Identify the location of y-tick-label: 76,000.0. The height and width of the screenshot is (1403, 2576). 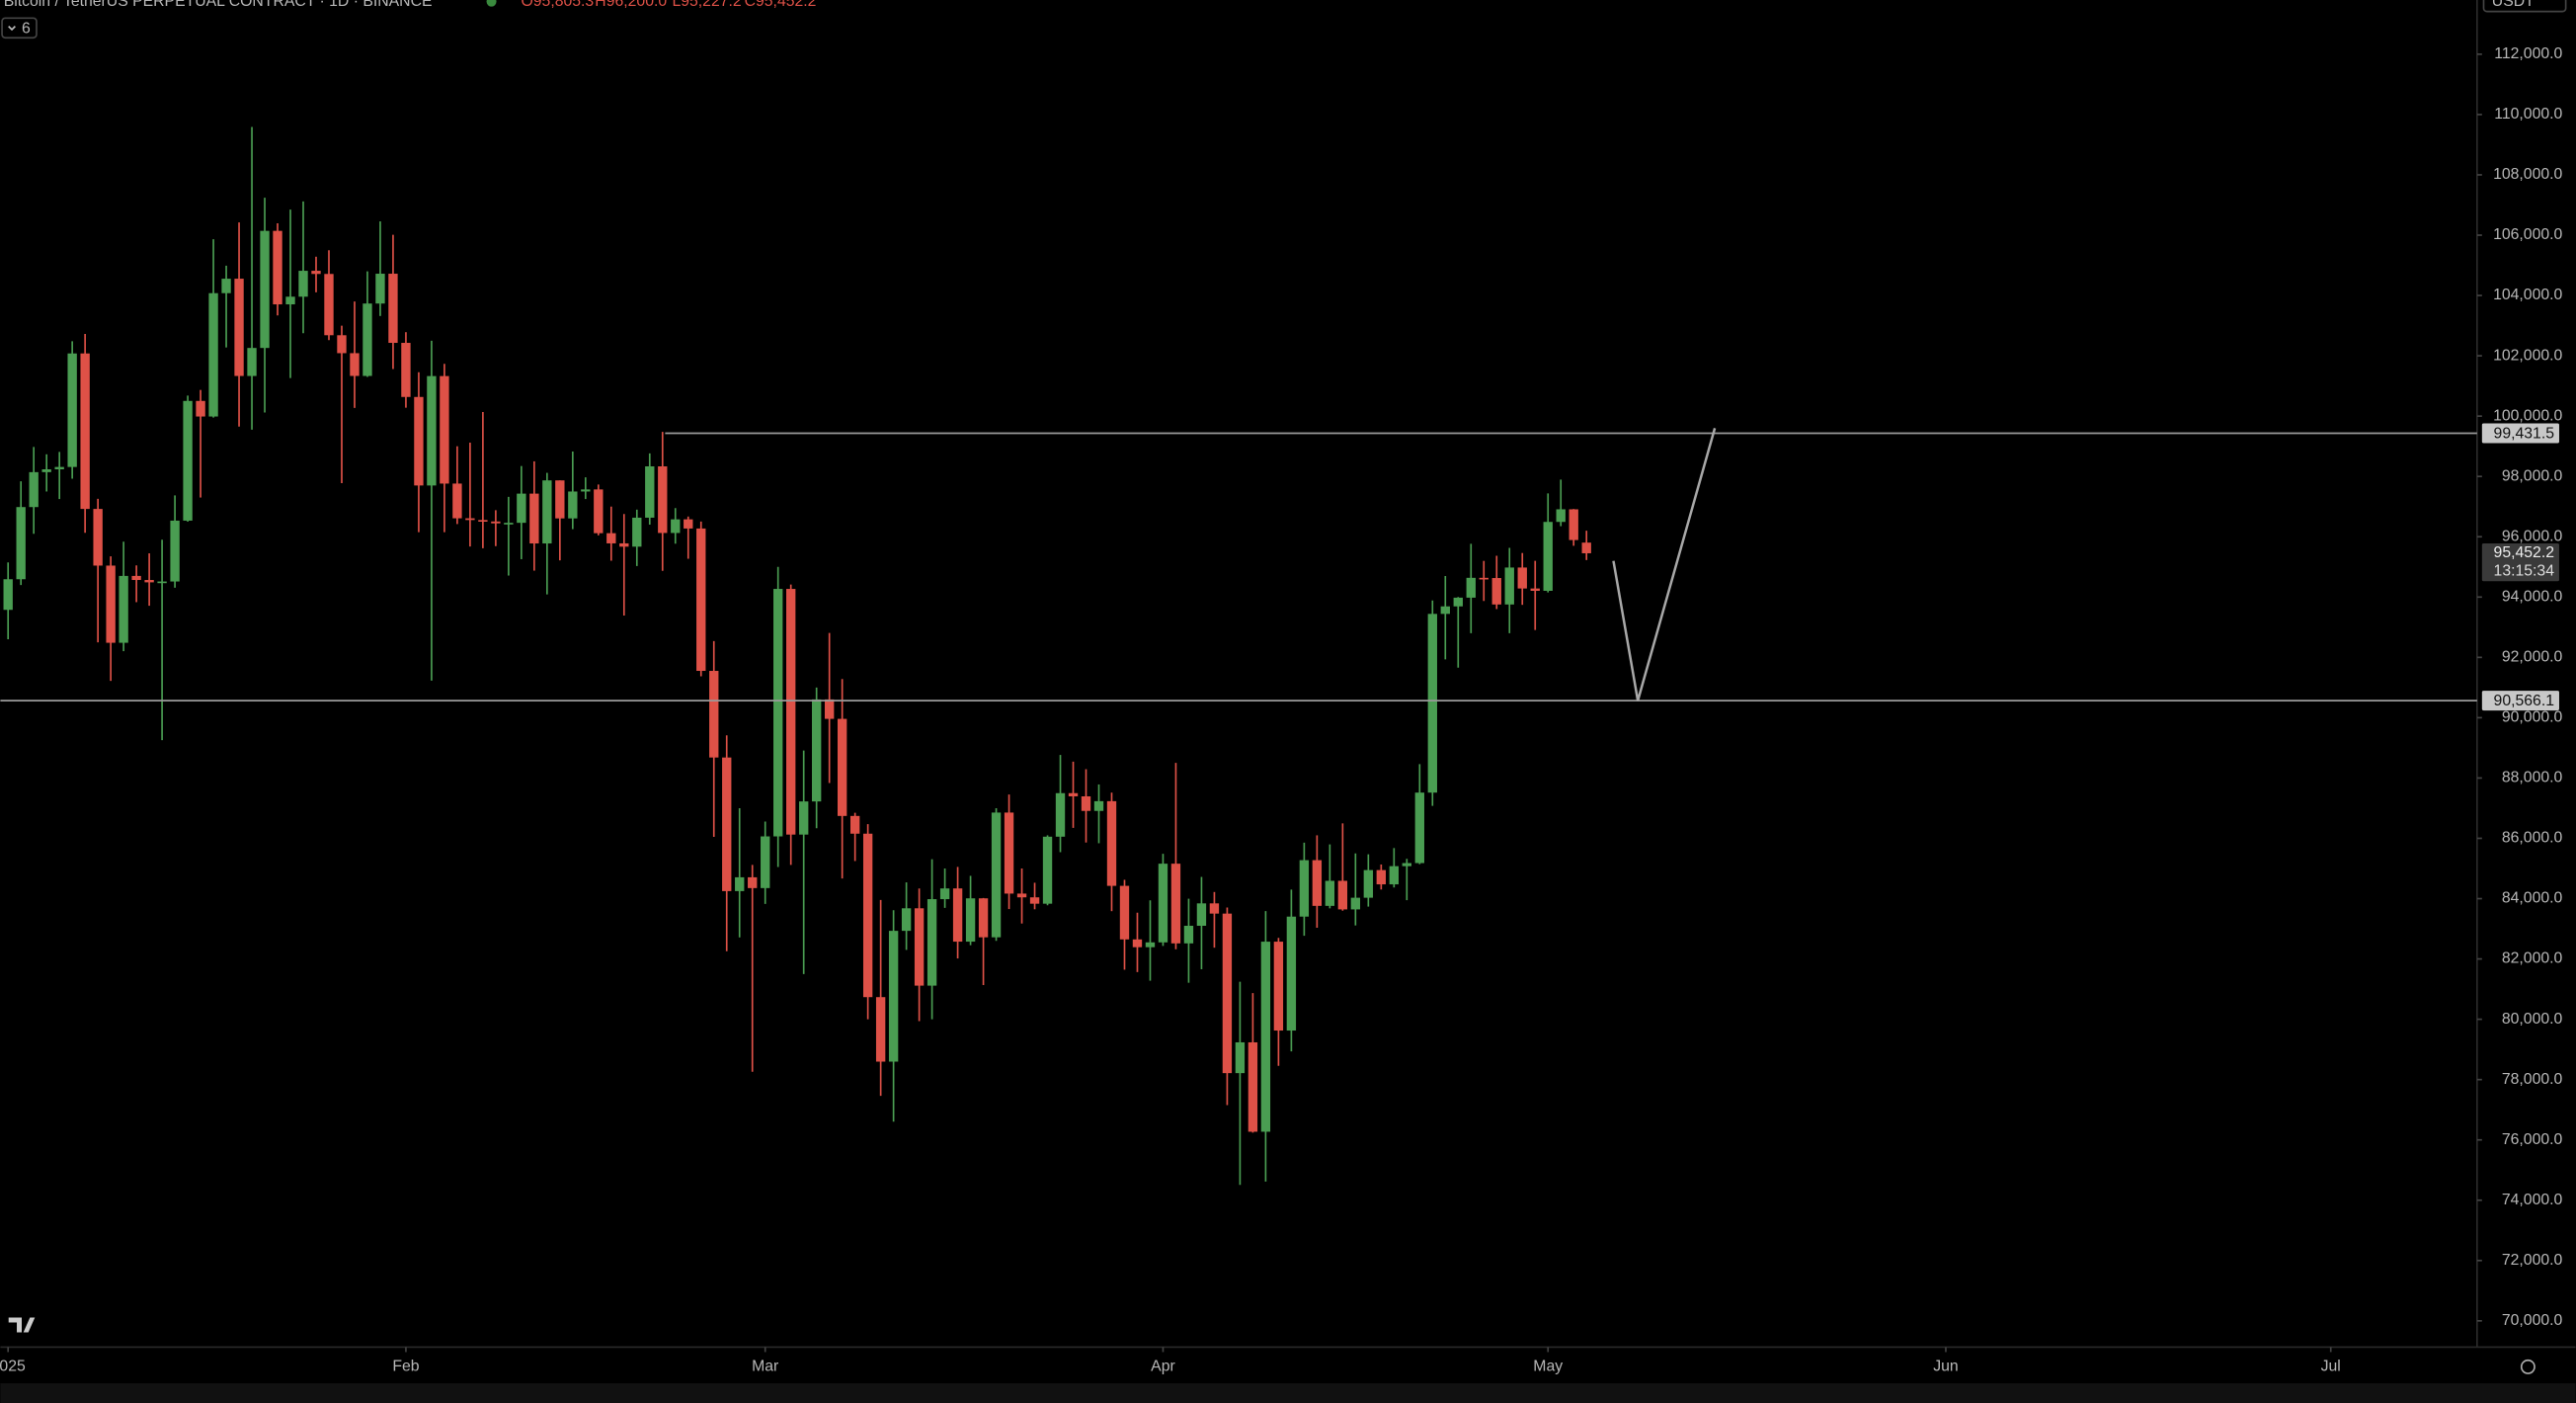
(2532, 1139).